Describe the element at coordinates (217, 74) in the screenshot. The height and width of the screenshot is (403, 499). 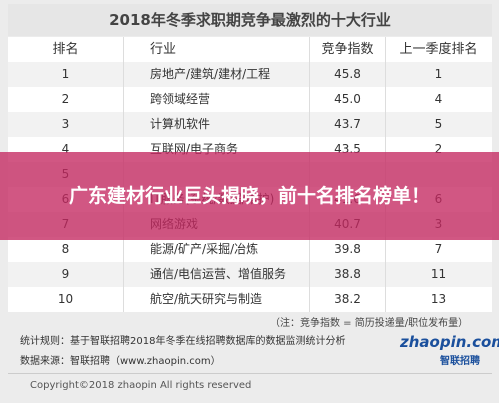
I see `cell: 房地产/建筑/建材/工程` at that location.